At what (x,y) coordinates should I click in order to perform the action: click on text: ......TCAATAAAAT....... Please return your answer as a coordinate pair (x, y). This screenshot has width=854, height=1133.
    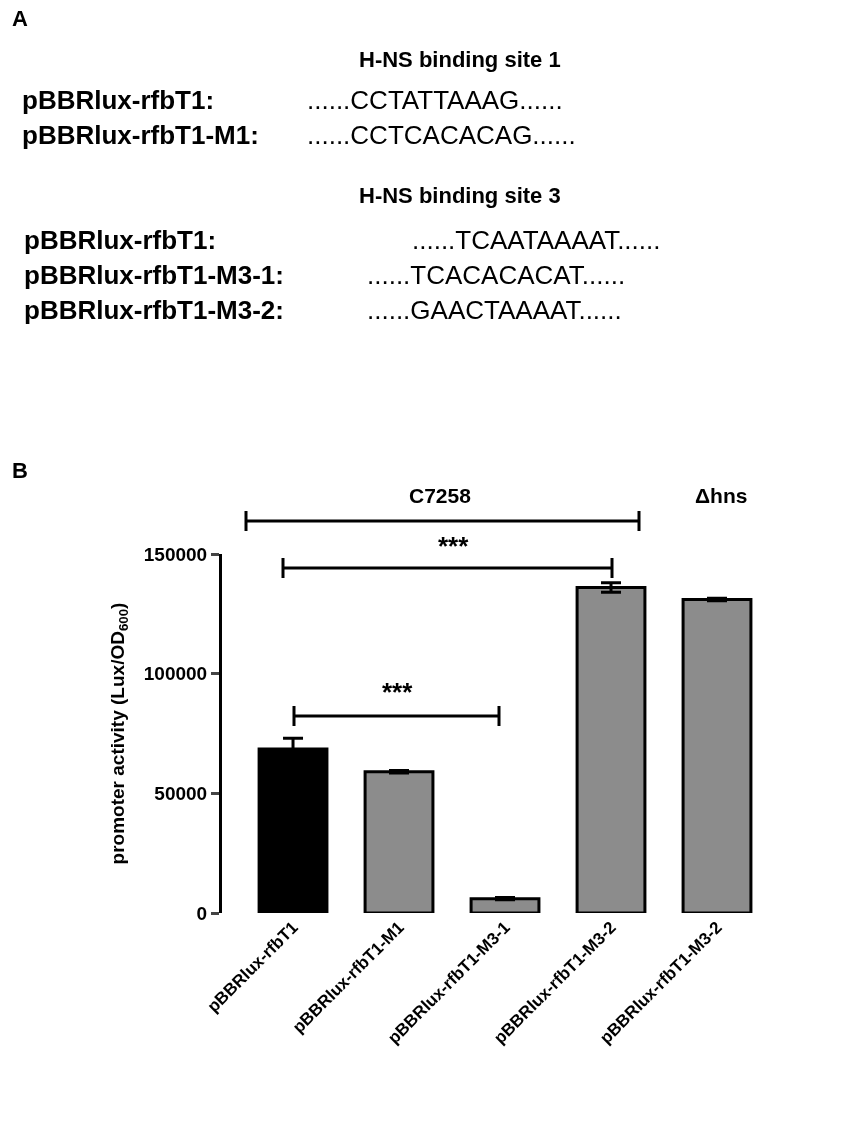
    Looking at the image, I should click on (536, 240).